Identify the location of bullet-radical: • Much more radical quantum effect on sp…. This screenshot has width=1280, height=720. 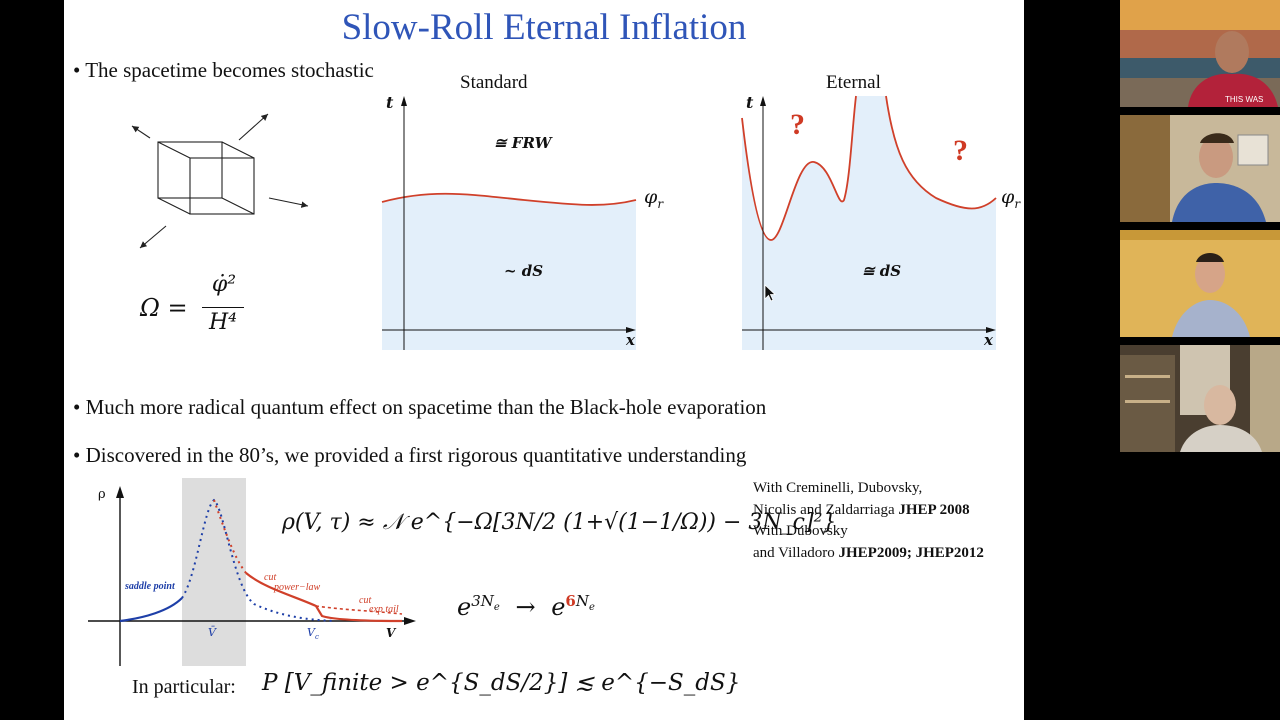
(420, 407).